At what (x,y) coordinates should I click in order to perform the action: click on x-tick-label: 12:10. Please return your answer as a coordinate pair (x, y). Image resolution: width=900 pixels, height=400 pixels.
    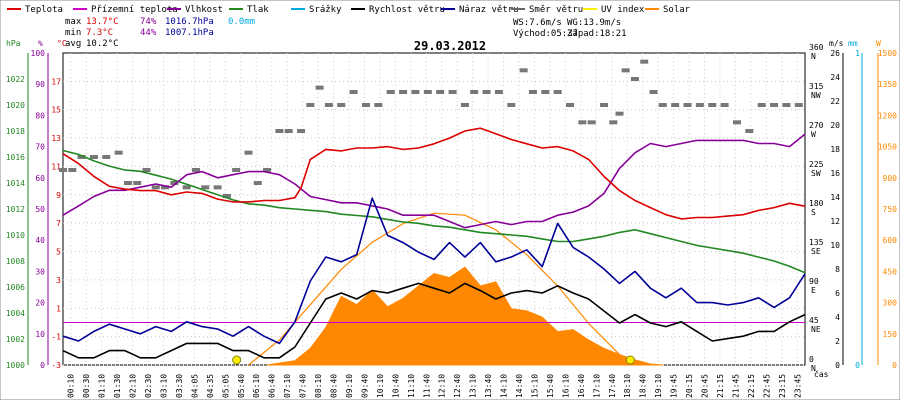
    Looking at the image, I should click on (442, 386).